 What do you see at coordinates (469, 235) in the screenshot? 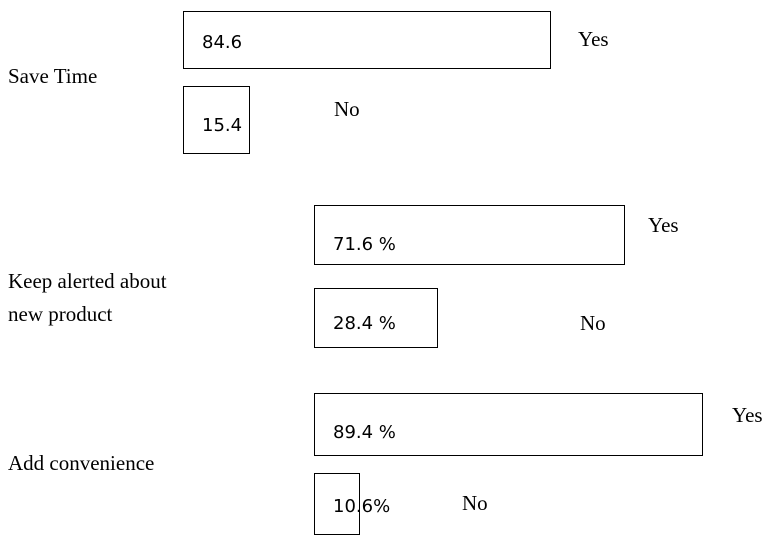
I see `bar-keep-alerted-yes: 71.6 %` at bounding box center [469, 235].